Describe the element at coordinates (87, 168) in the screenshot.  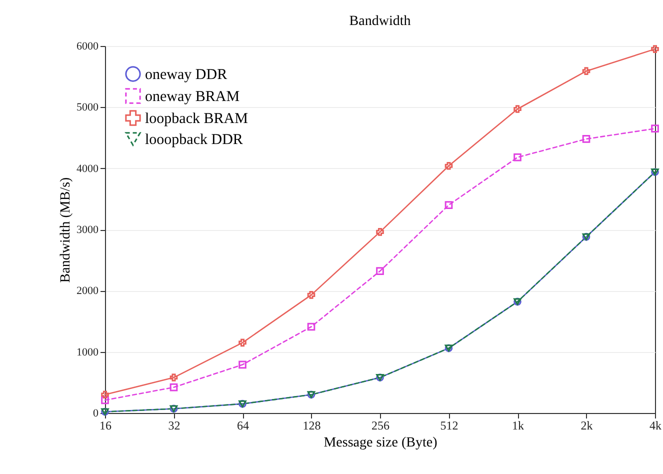
I see `y-tick-label: 4000` at that location.